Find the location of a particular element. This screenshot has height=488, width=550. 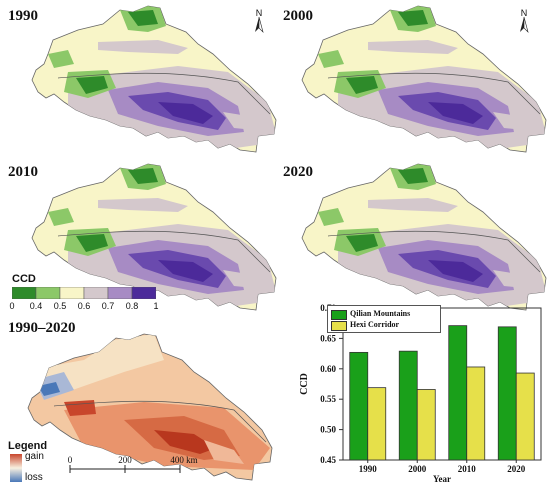

scale-label-200: 200 is located at coordinates (125, 460).